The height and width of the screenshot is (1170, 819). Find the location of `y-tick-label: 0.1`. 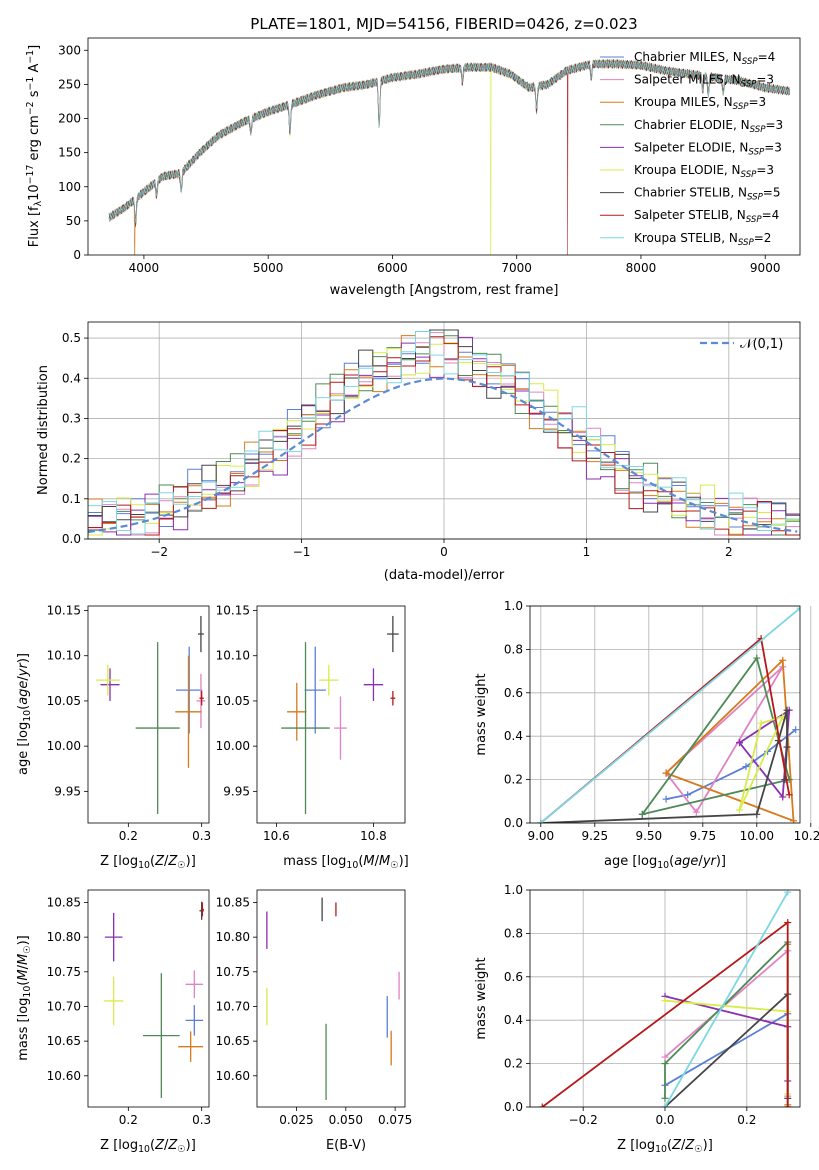

y-tick-label: 0.1 is located at coordinates (71, 499).